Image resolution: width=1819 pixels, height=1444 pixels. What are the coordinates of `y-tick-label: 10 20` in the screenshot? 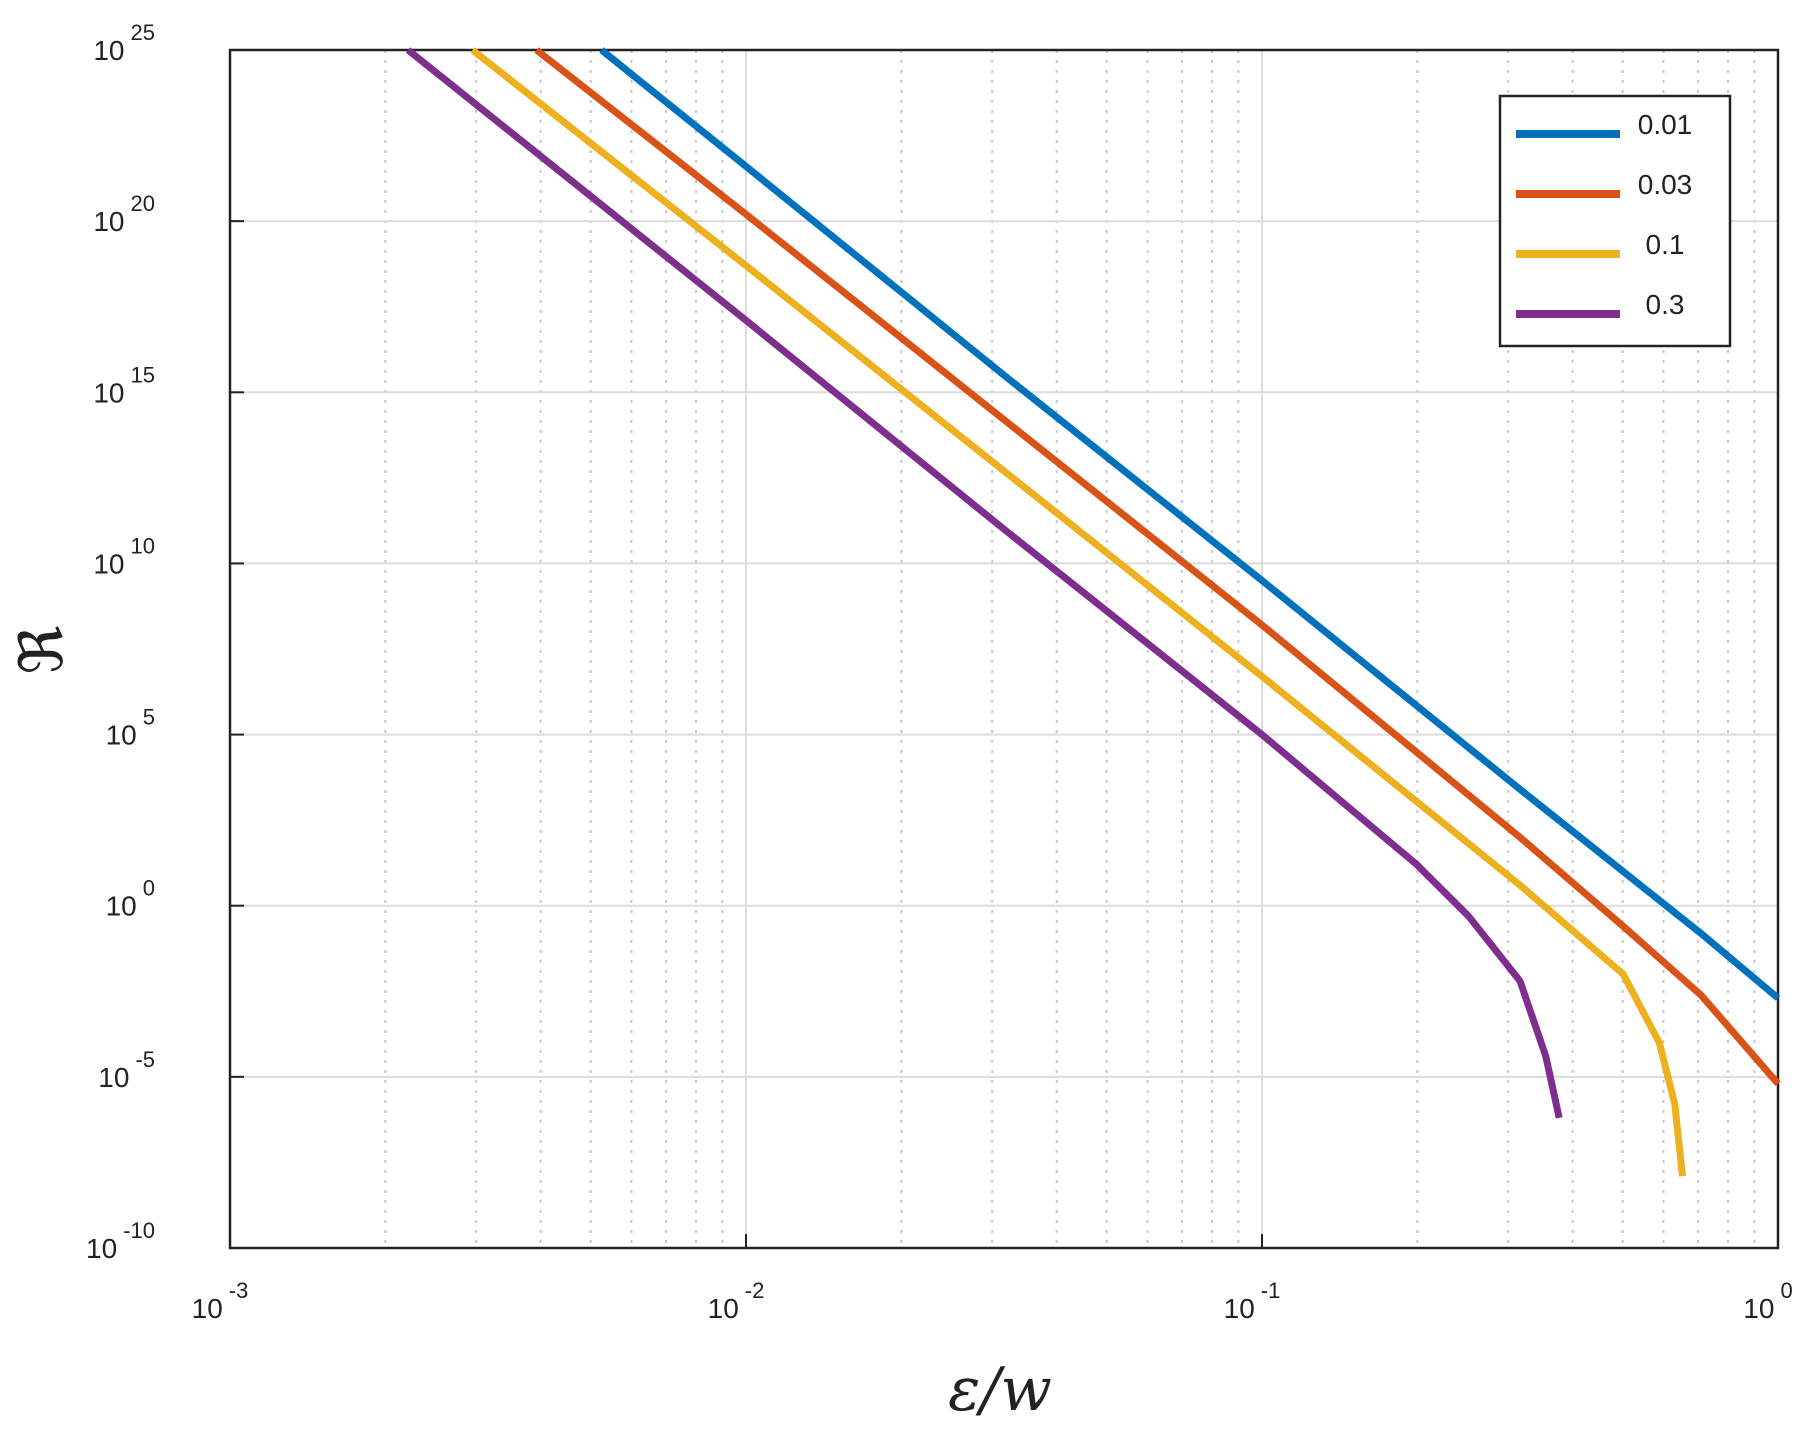 It's located at (124, 214).